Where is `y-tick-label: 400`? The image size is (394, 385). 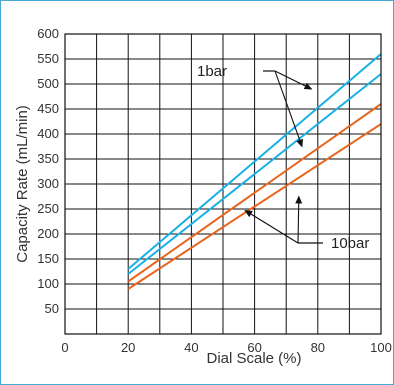 y-tick-label: 400 is located at coordinates (48, 133).